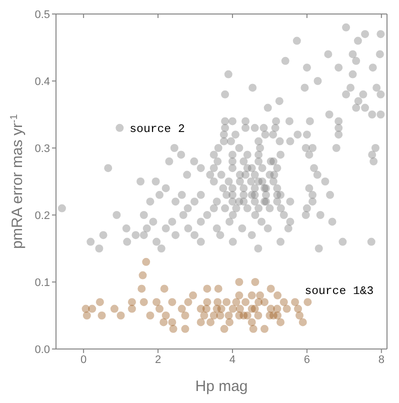 This screenshot has width=399, height=403. What do you see at coordinates (158, 360) in the screenshot?
I see `x-tick-label: 2` at bounding box center [158, 360].